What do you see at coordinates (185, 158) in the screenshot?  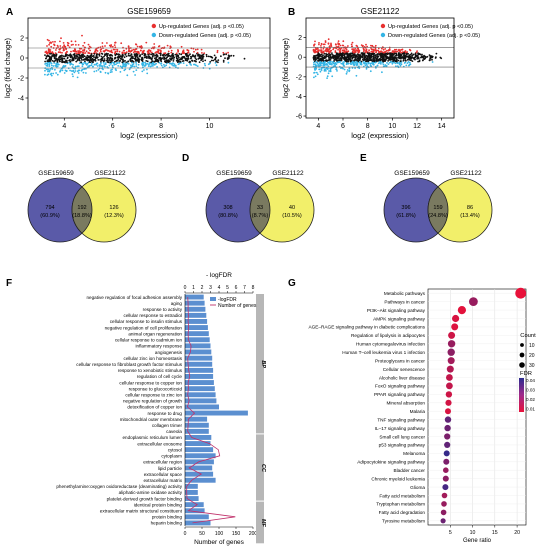 I see `panel-letter-d: D` at bounding box center [185, 158].